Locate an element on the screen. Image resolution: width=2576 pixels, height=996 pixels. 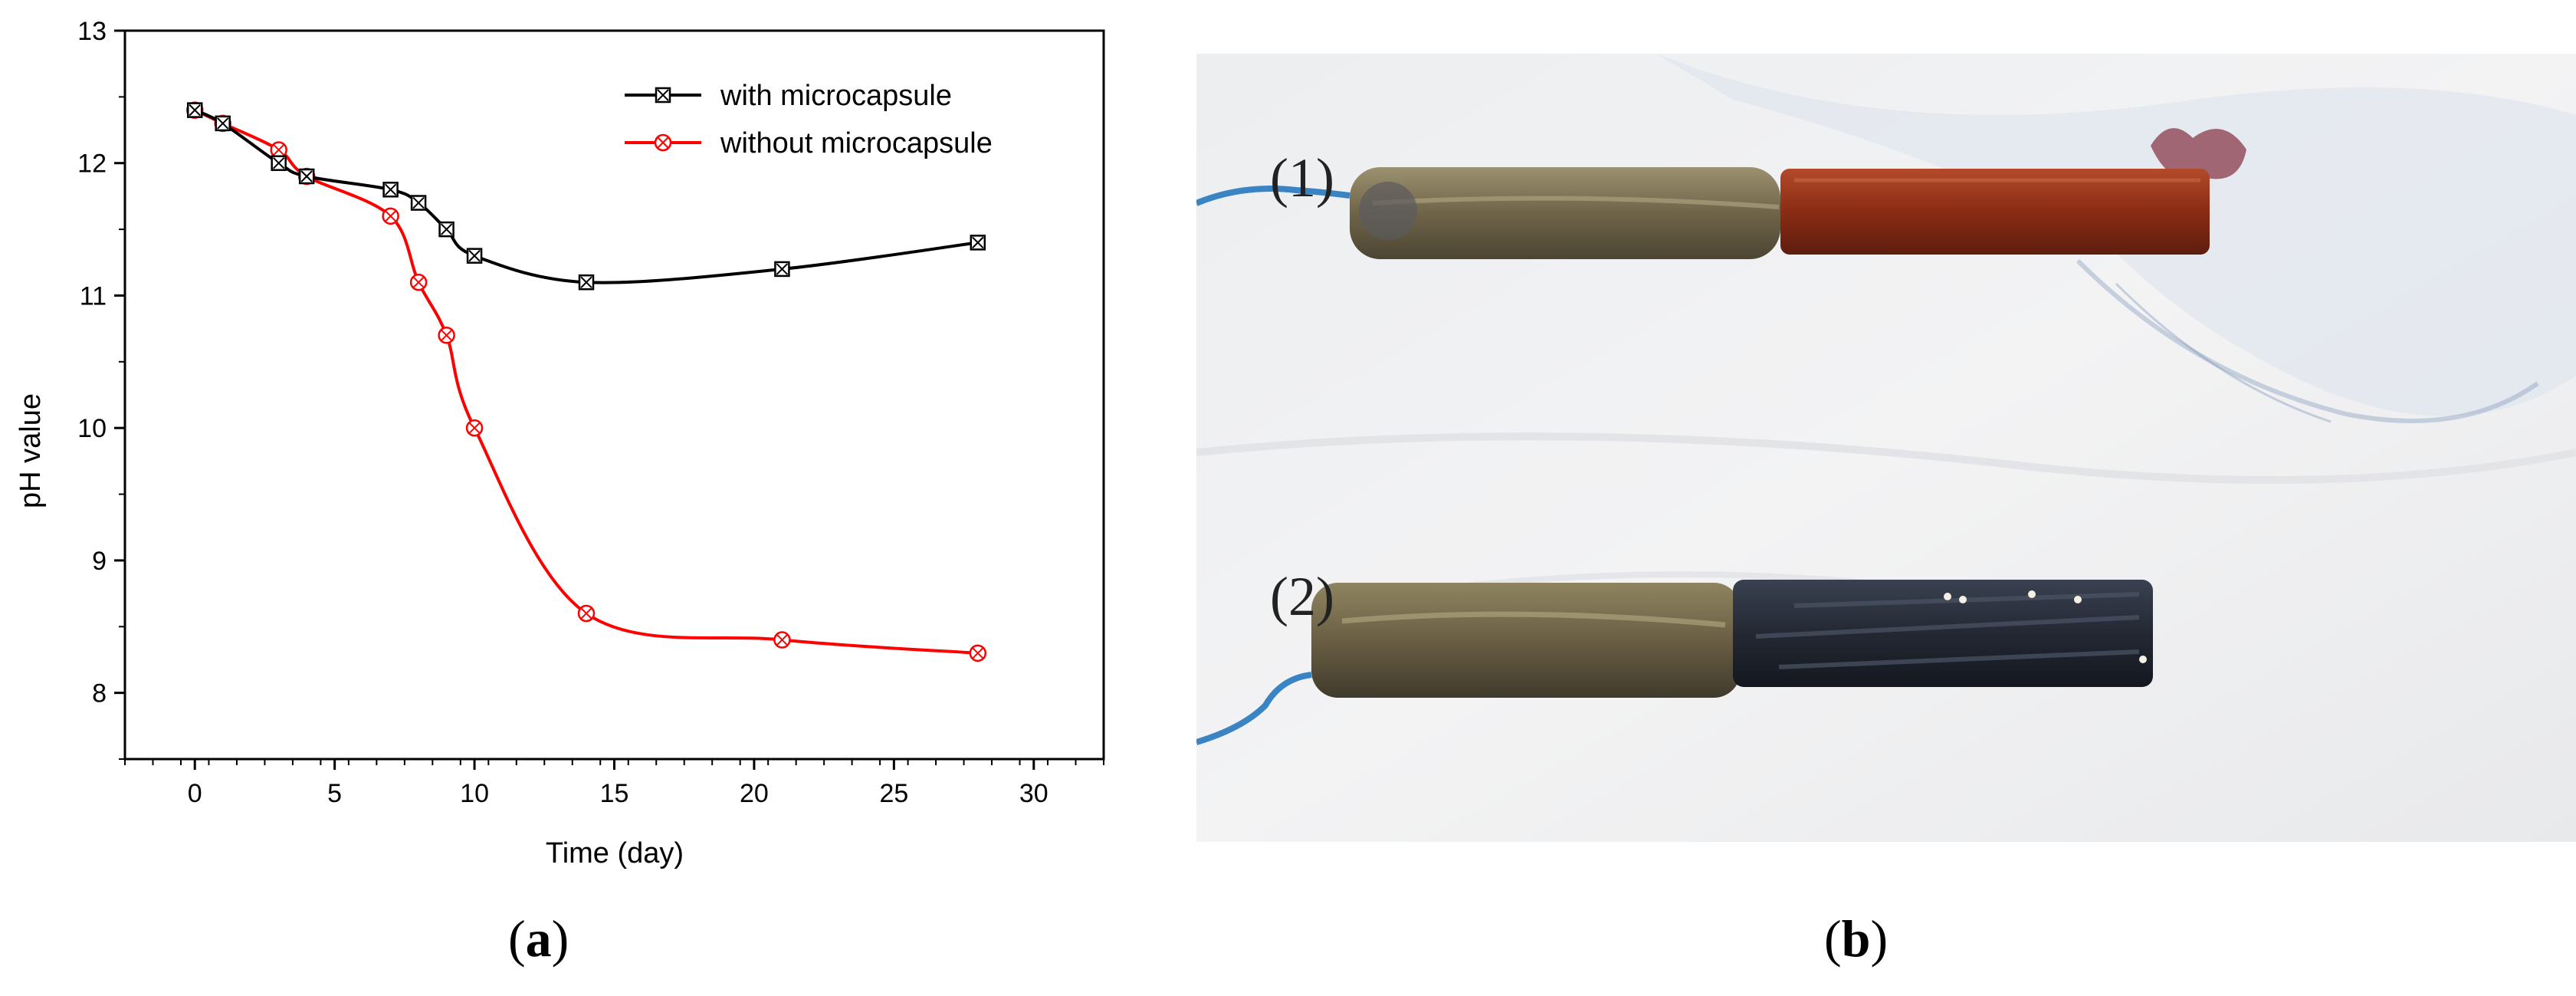
legend-label: with microcapsule is located at coordinates (836, 96).